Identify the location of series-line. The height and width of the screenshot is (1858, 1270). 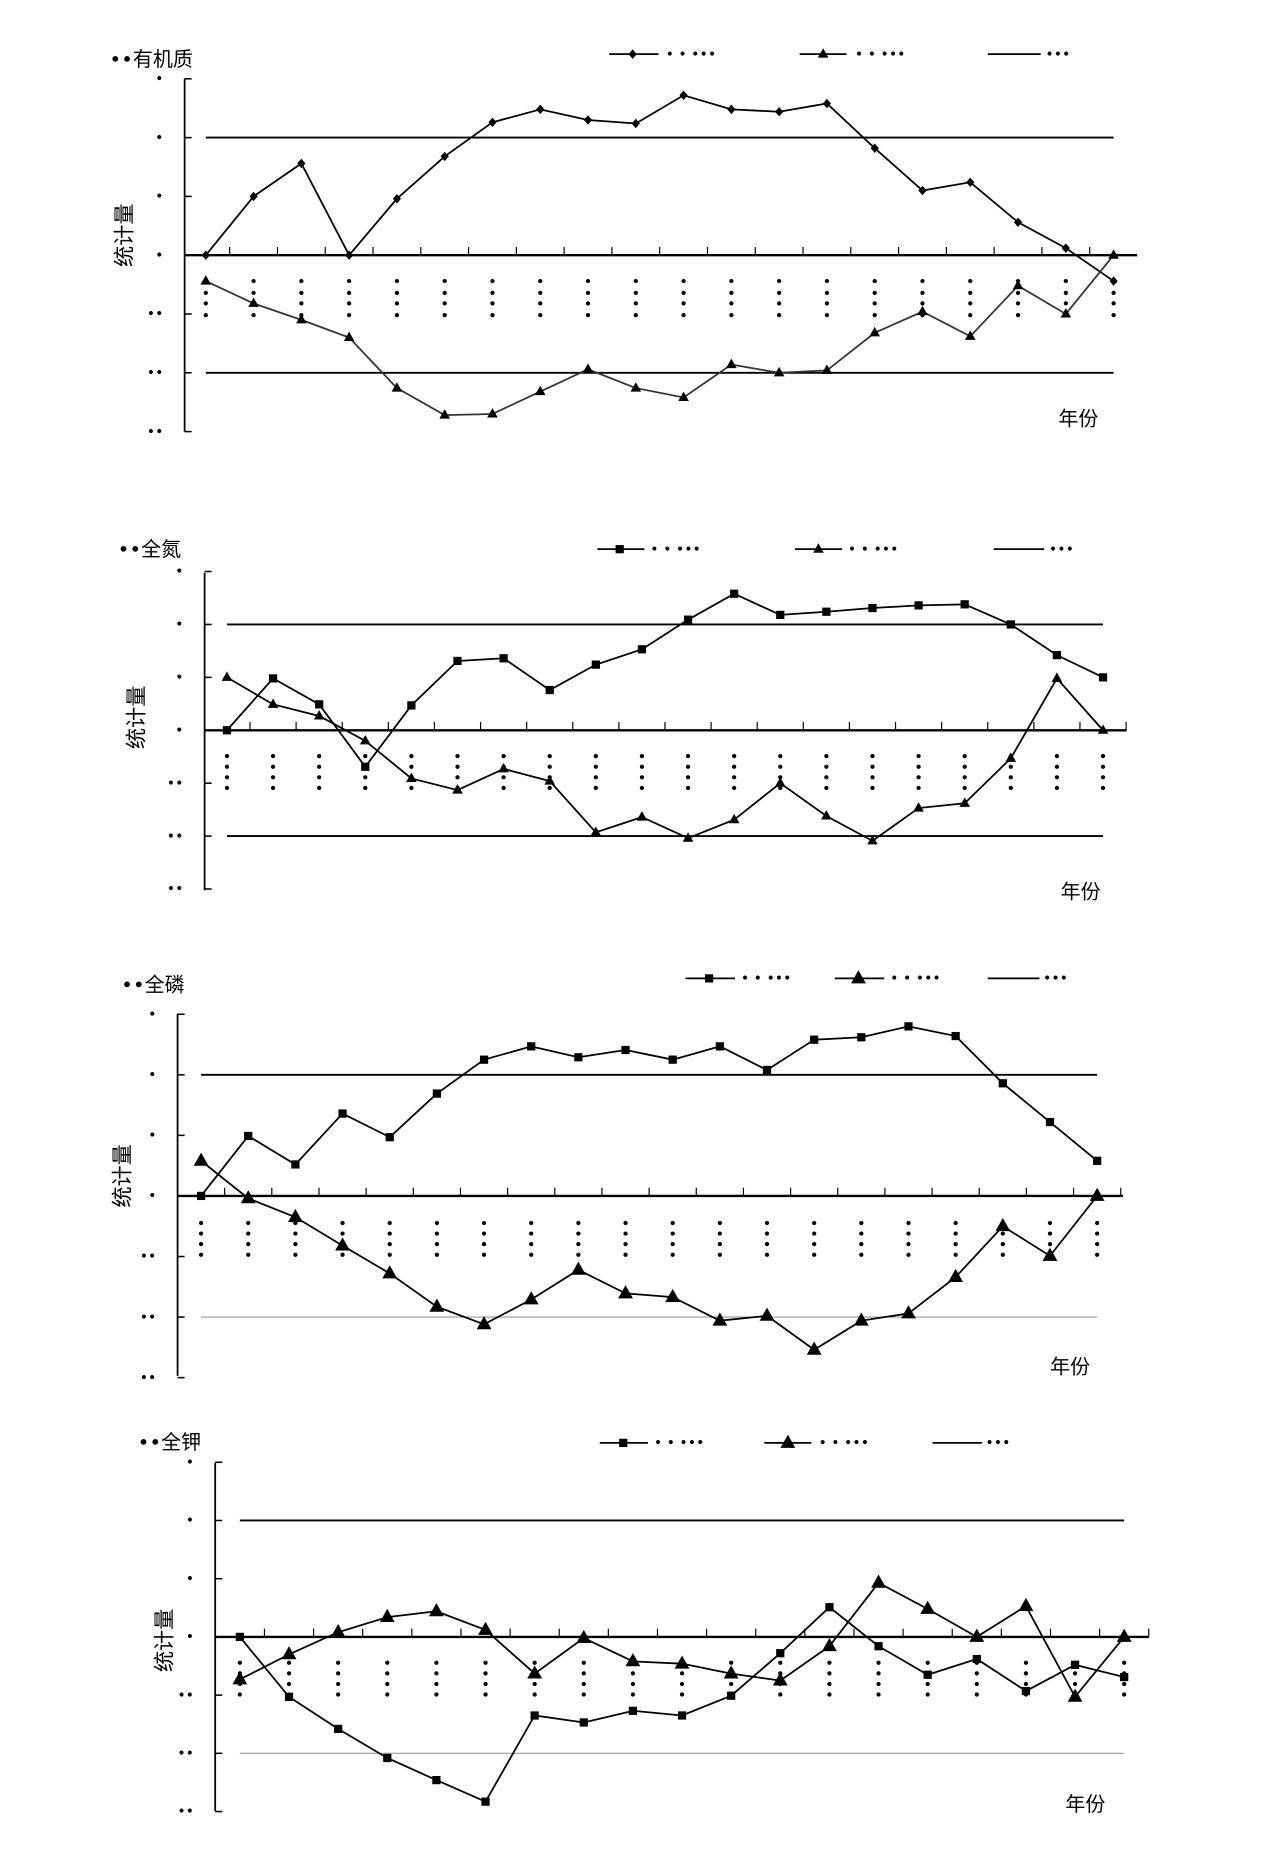
(682, 1640).